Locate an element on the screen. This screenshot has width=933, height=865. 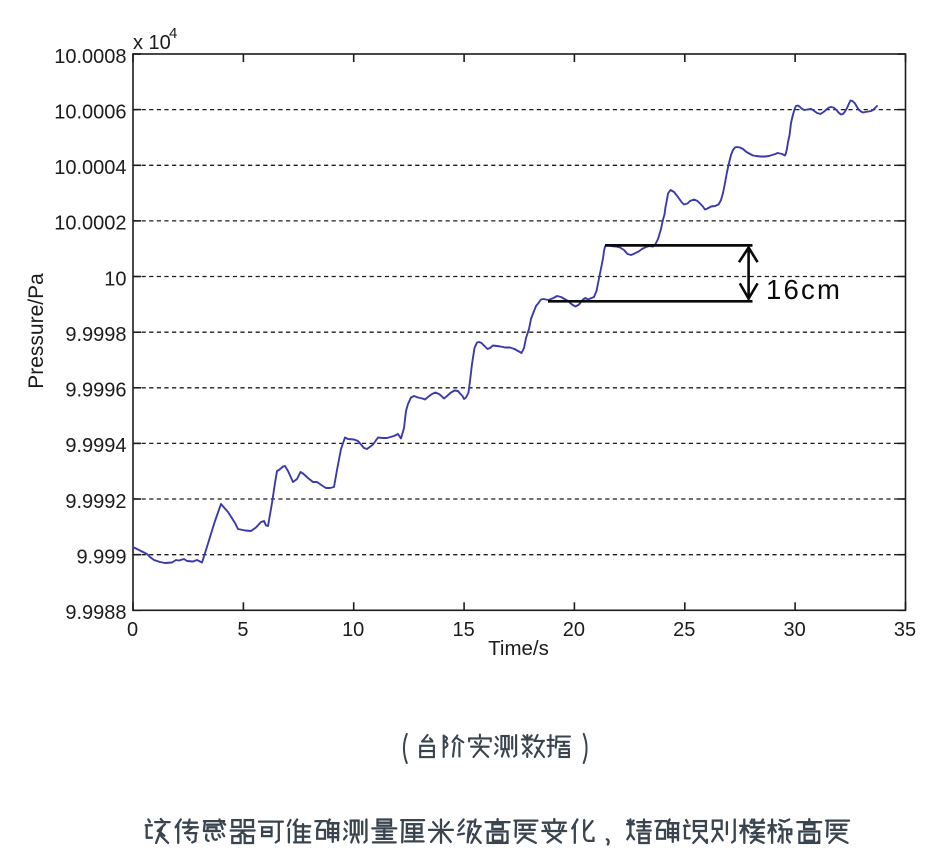
svg-text: 25 is located at coordinates (684, 630).